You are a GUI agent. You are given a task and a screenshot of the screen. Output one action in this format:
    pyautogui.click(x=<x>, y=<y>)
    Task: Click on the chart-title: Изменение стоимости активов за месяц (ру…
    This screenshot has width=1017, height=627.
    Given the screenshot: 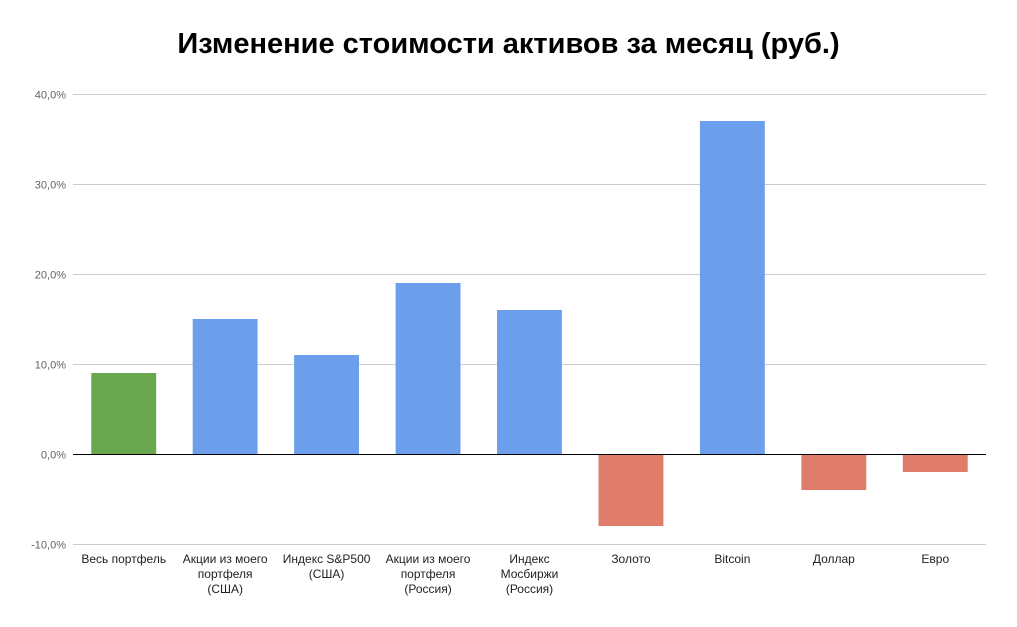 What is the action you would take?
    pyautogui.click(x=508, y=44)
    